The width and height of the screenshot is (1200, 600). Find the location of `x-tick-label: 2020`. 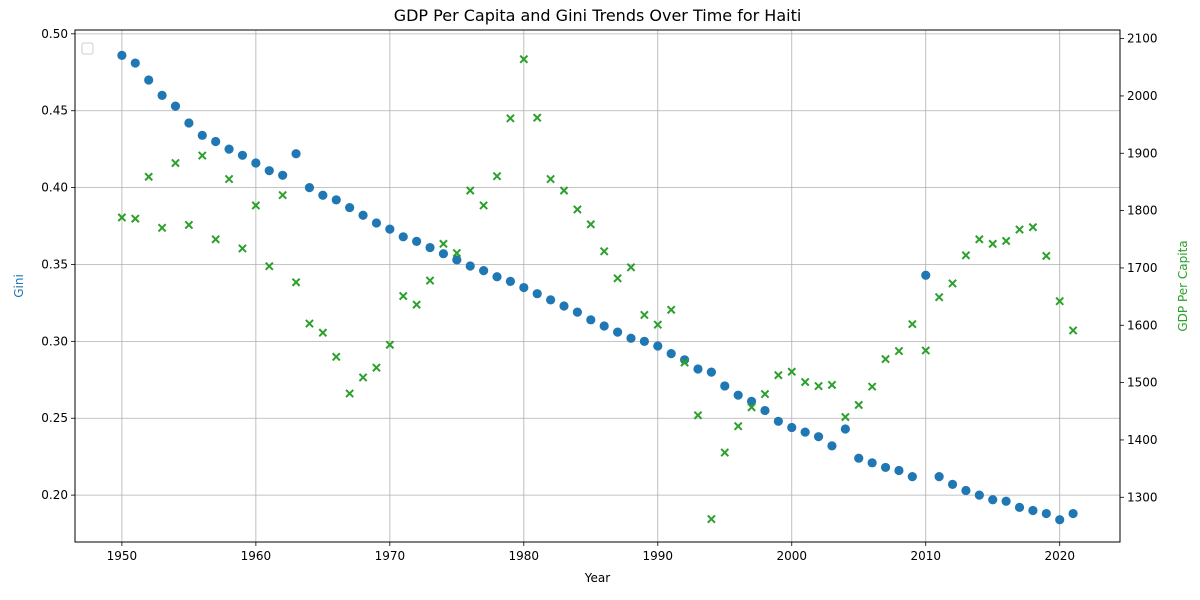

x-tick-label: 2020 is located at coordinates (1059, 556).